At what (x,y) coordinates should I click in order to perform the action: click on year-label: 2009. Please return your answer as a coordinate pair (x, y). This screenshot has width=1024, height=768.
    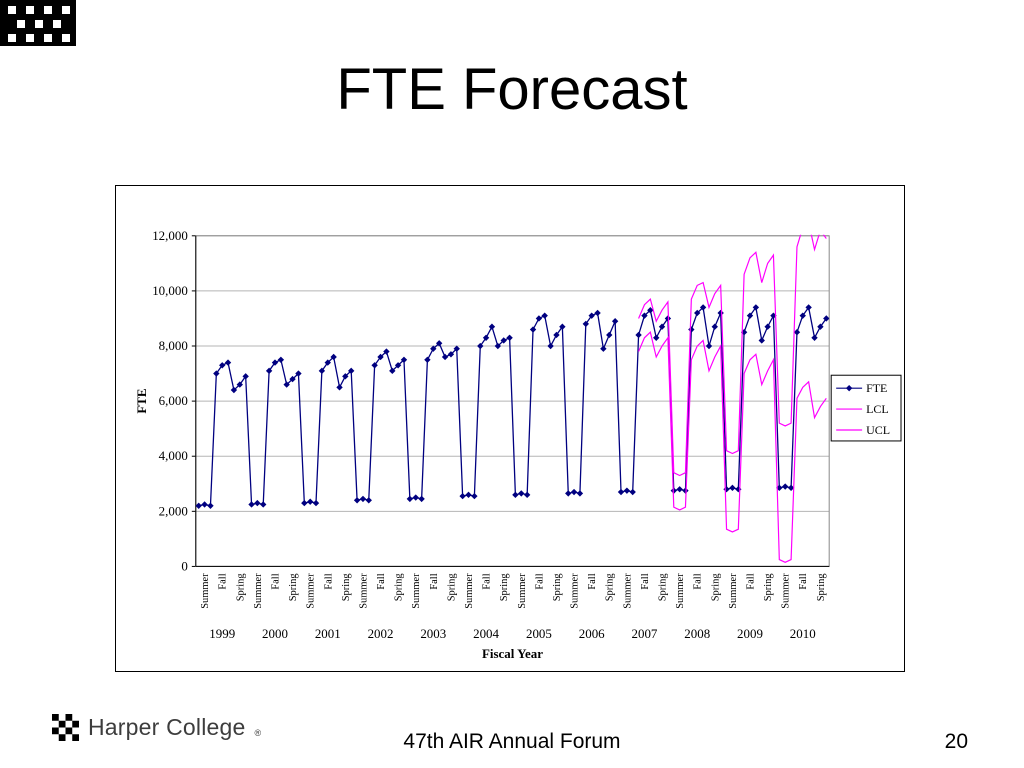
    Looking at the image, I should click on (750, 633).